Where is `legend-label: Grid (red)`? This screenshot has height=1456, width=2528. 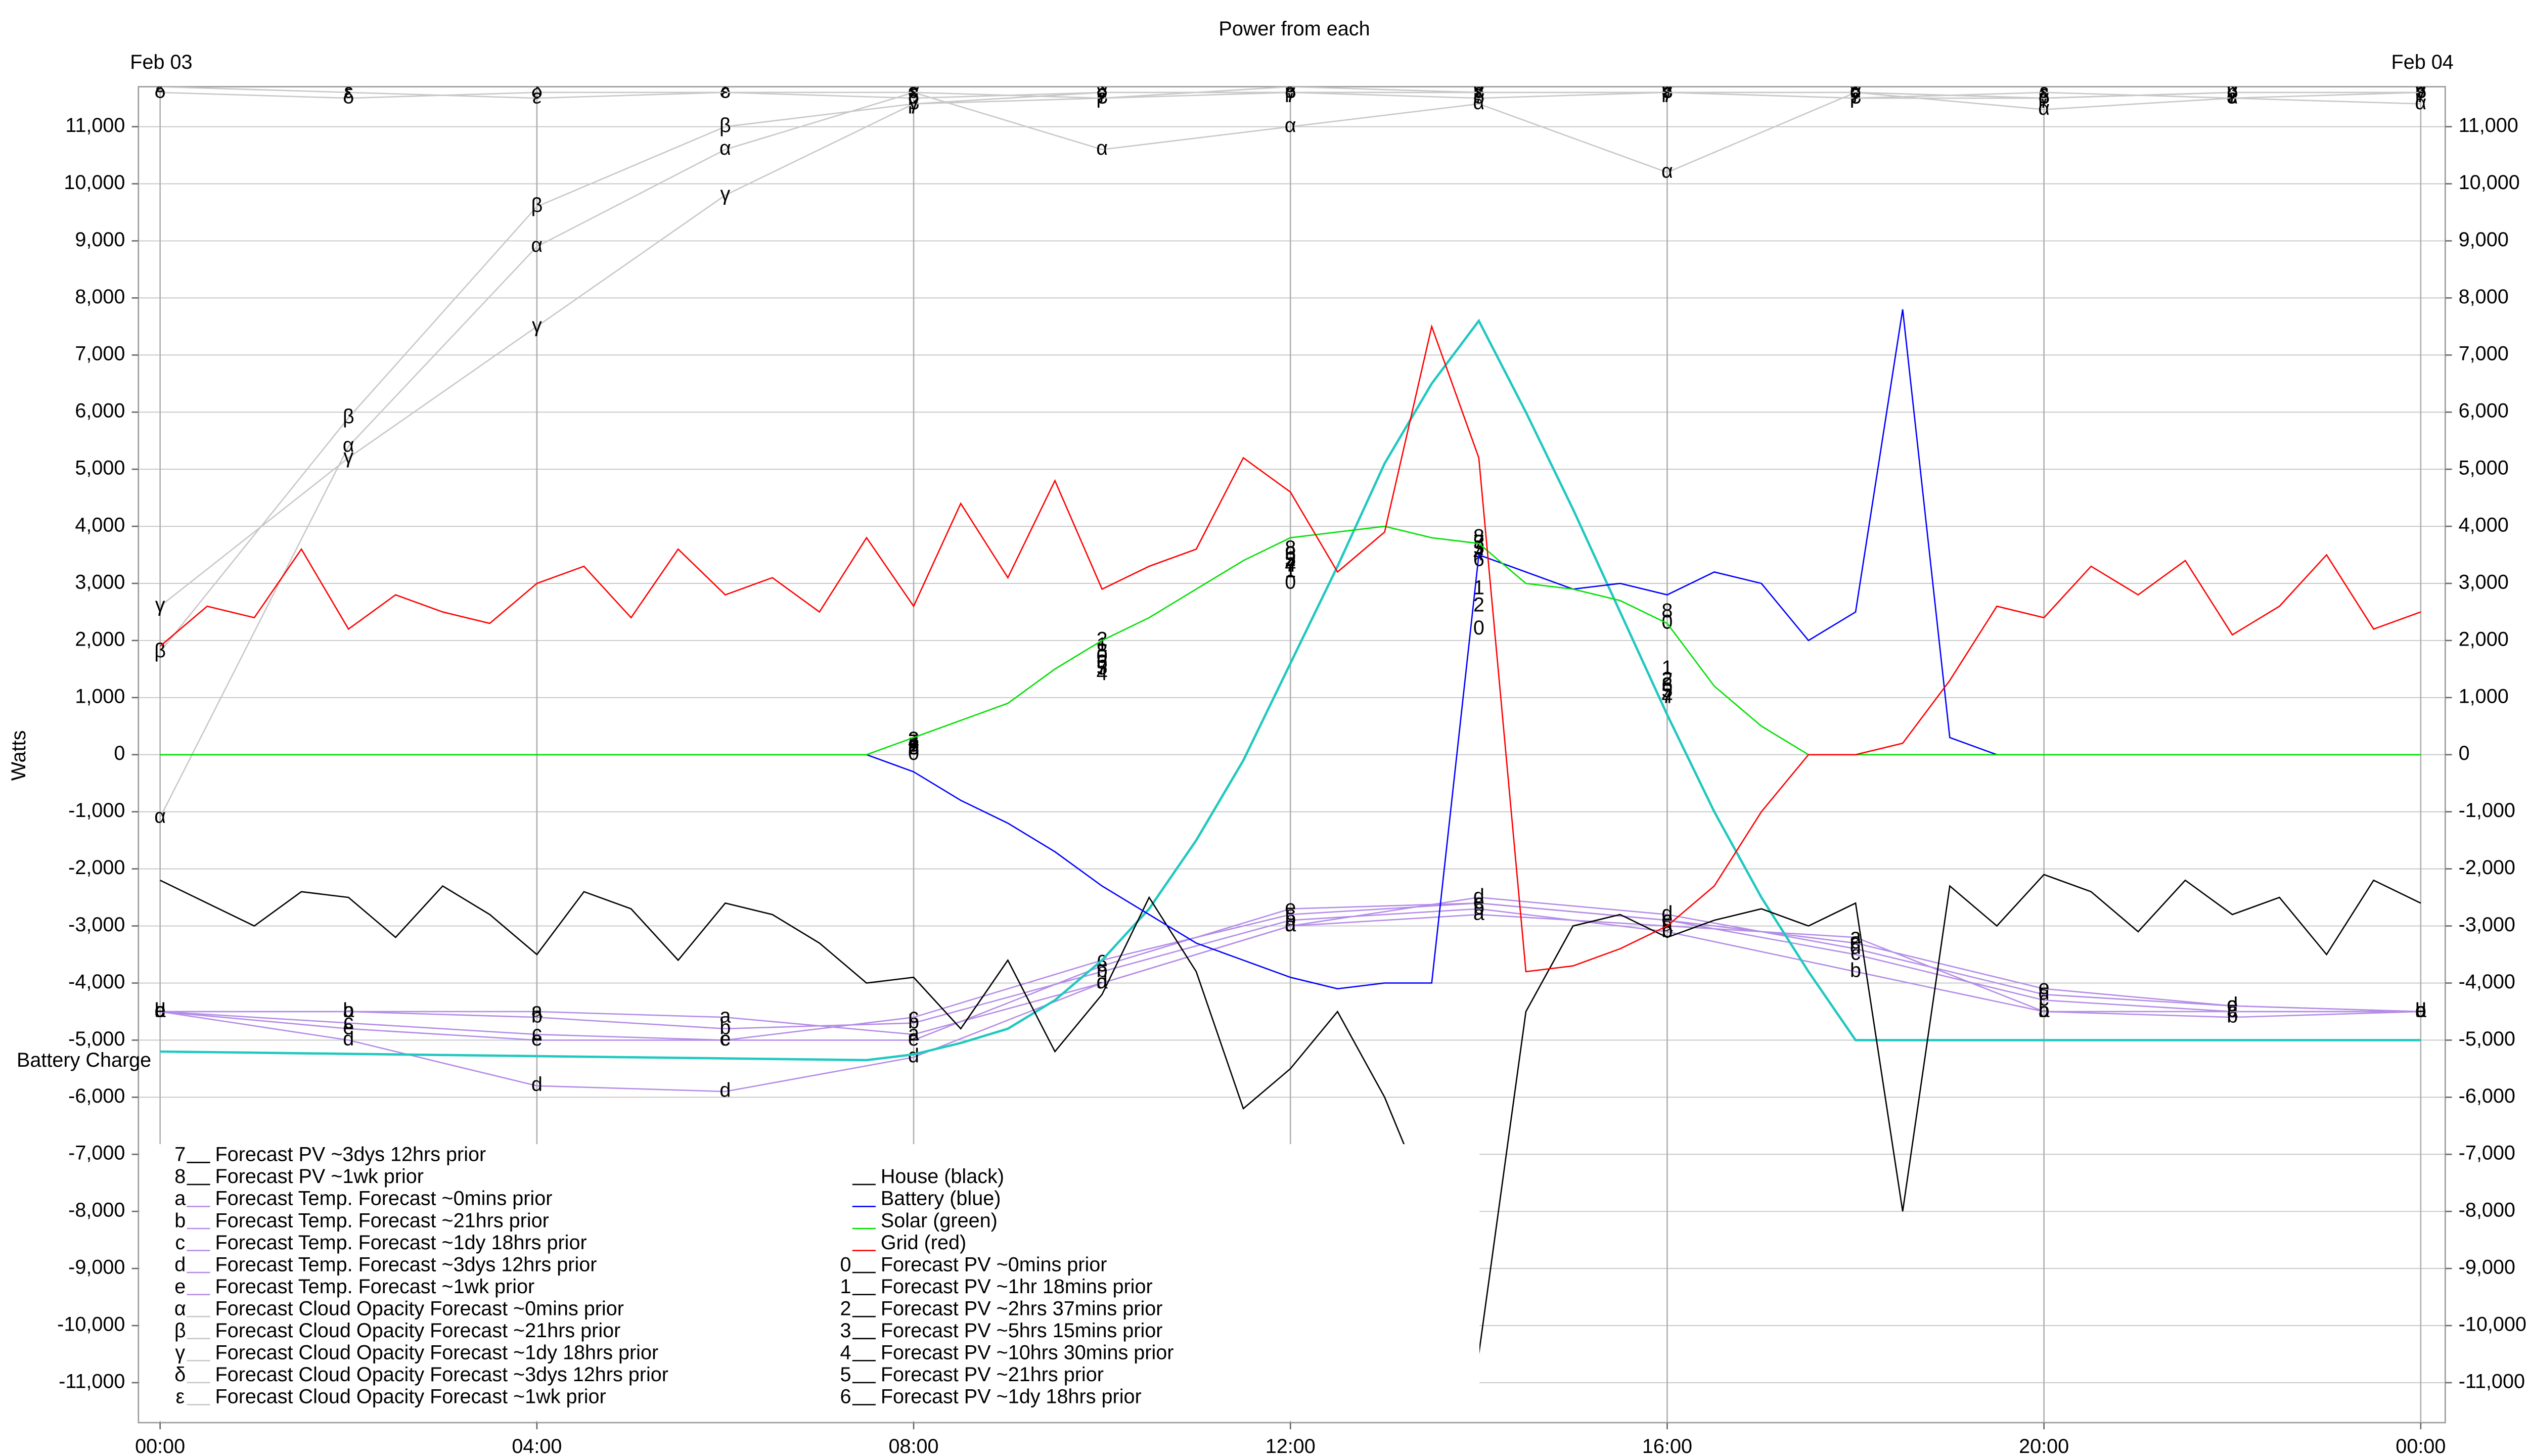 legend-label: Grid (red) is located at coordinates (924, 1243).